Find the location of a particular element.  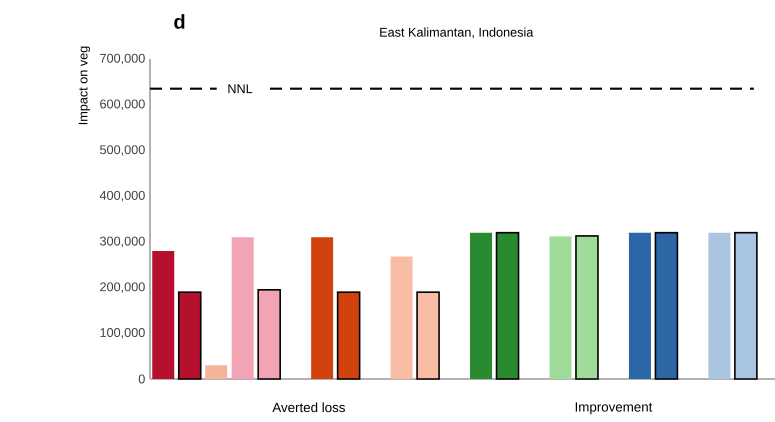

ref-line-label: NNL is located at coordinates (240, 89).